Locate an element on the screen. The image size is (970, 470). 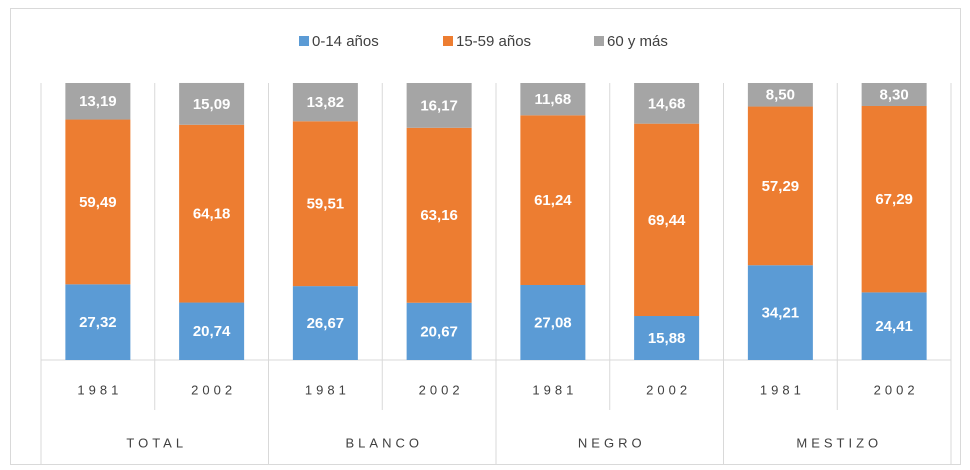
data-label: 8,50 is located at coordinates (780, 95).